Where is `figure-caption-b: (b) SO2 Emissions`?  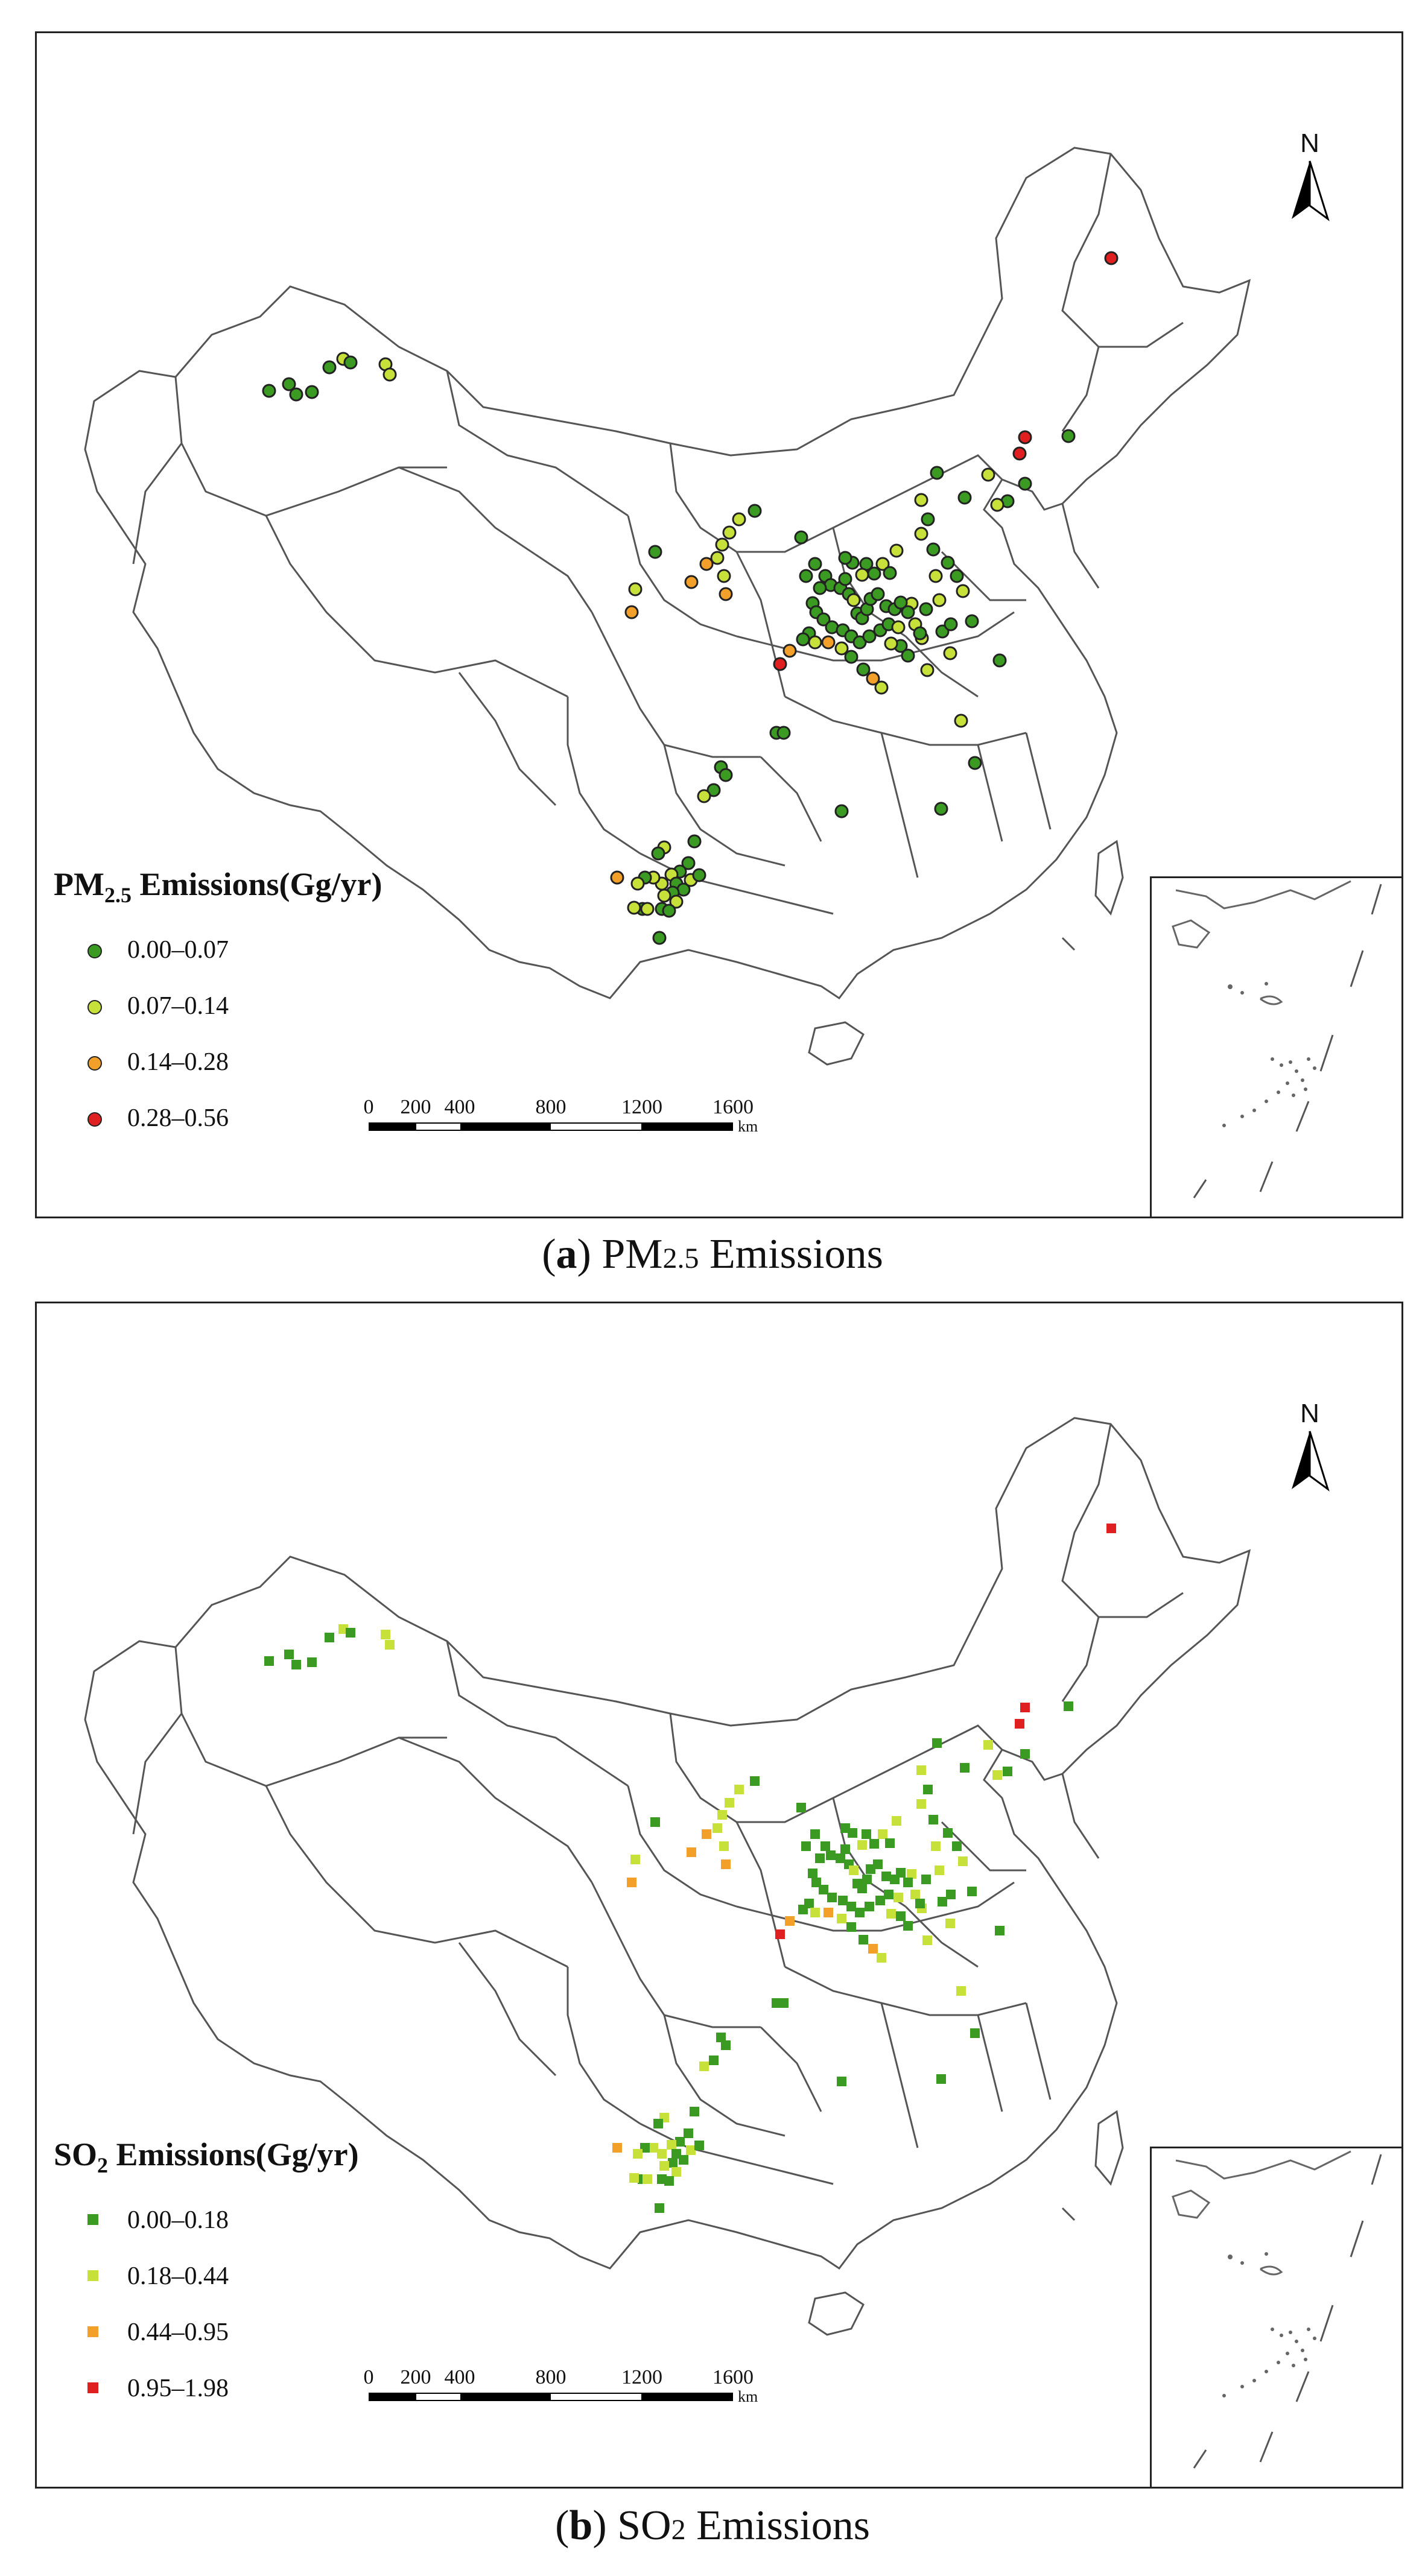 figure-caption-b: (b) SO2 Emissions is located at coordinates (712, 2525).